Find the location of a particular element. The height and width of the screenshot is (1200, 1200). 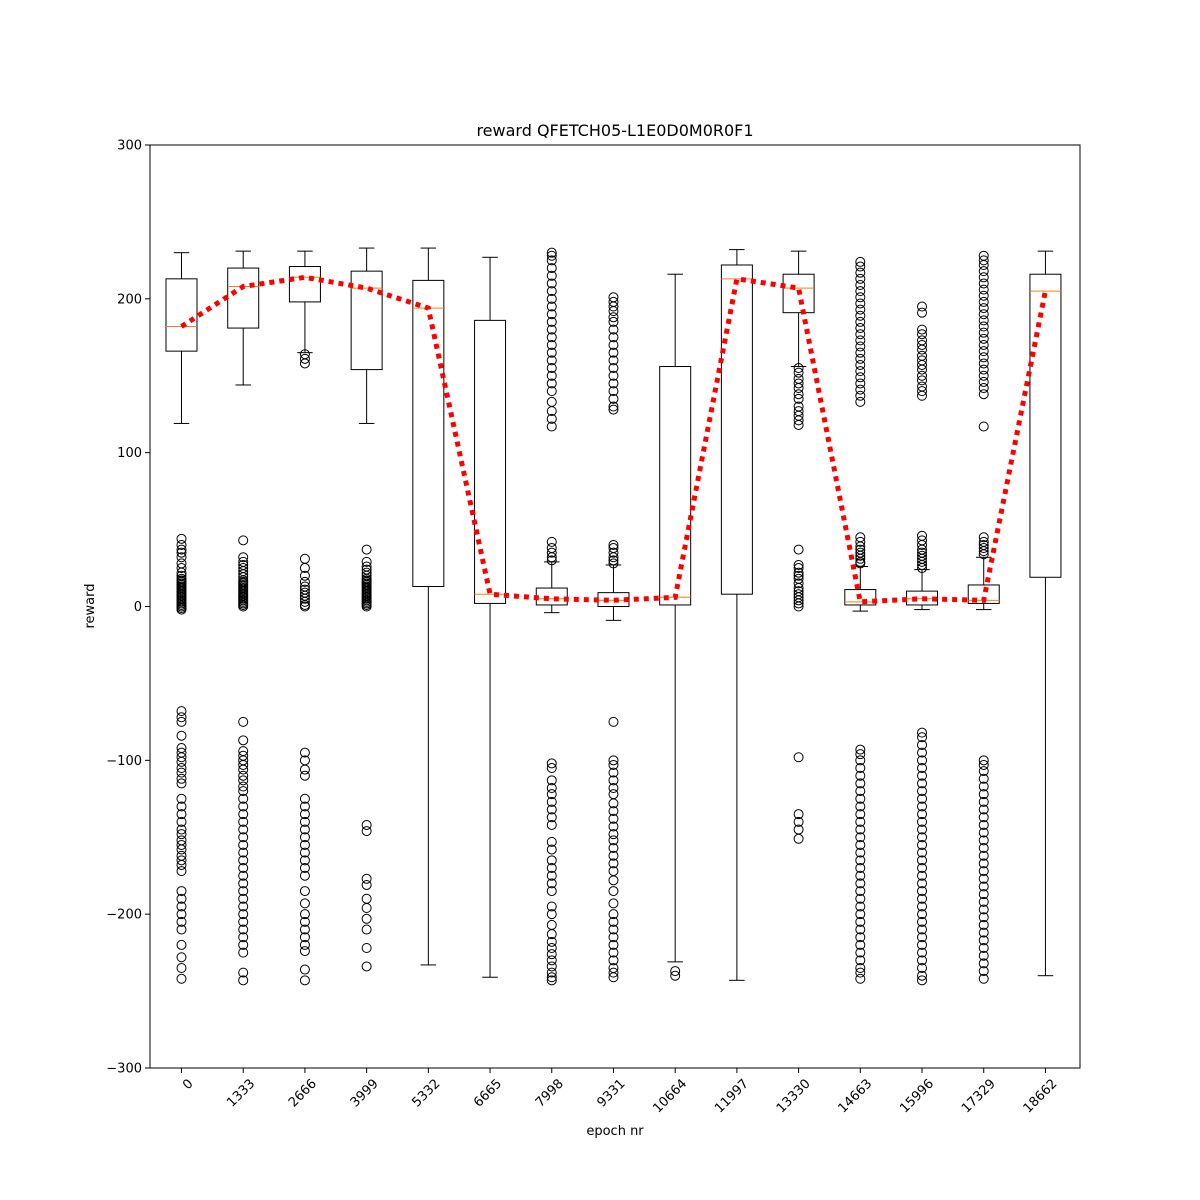

y-tick-label: 300 is located at coordinates (129, 146).